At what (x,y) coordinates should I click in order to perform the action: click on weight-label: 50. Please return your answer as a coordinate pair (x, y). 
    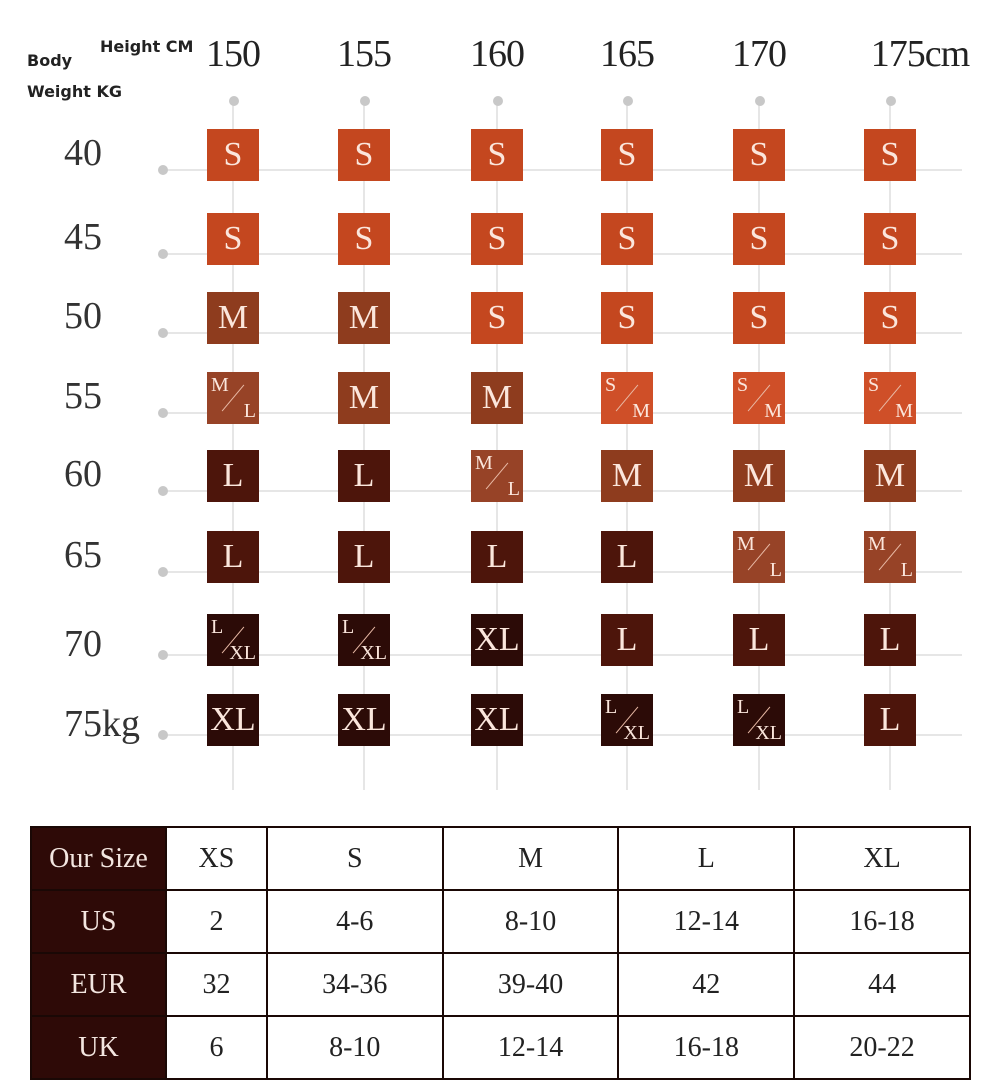
    Looking at the image, I should click on (83, 316).